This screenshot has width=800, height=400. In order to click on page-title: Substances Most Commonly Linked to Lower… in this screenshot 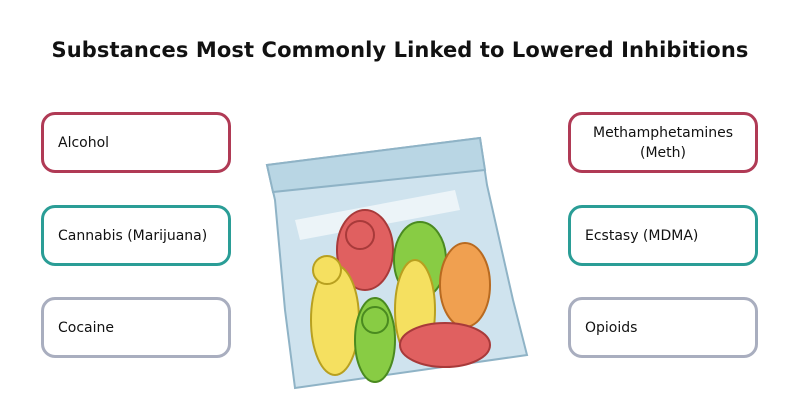, I will do `click(400, 50)`.